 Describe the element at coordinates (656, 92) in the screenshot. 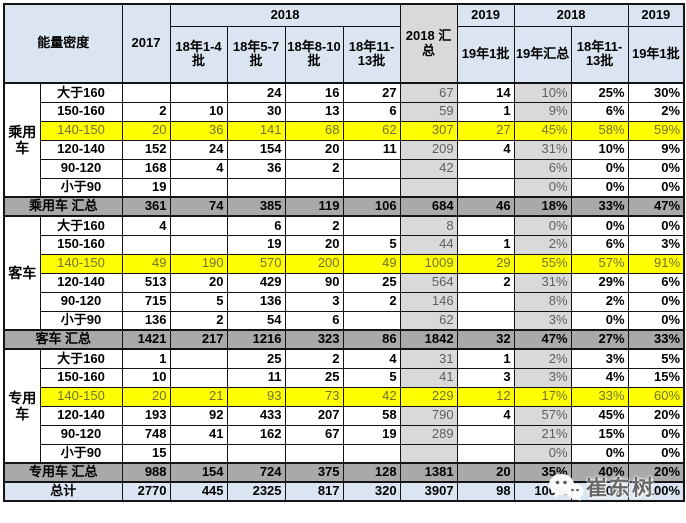

I see `data-cell: 30%` at that location.